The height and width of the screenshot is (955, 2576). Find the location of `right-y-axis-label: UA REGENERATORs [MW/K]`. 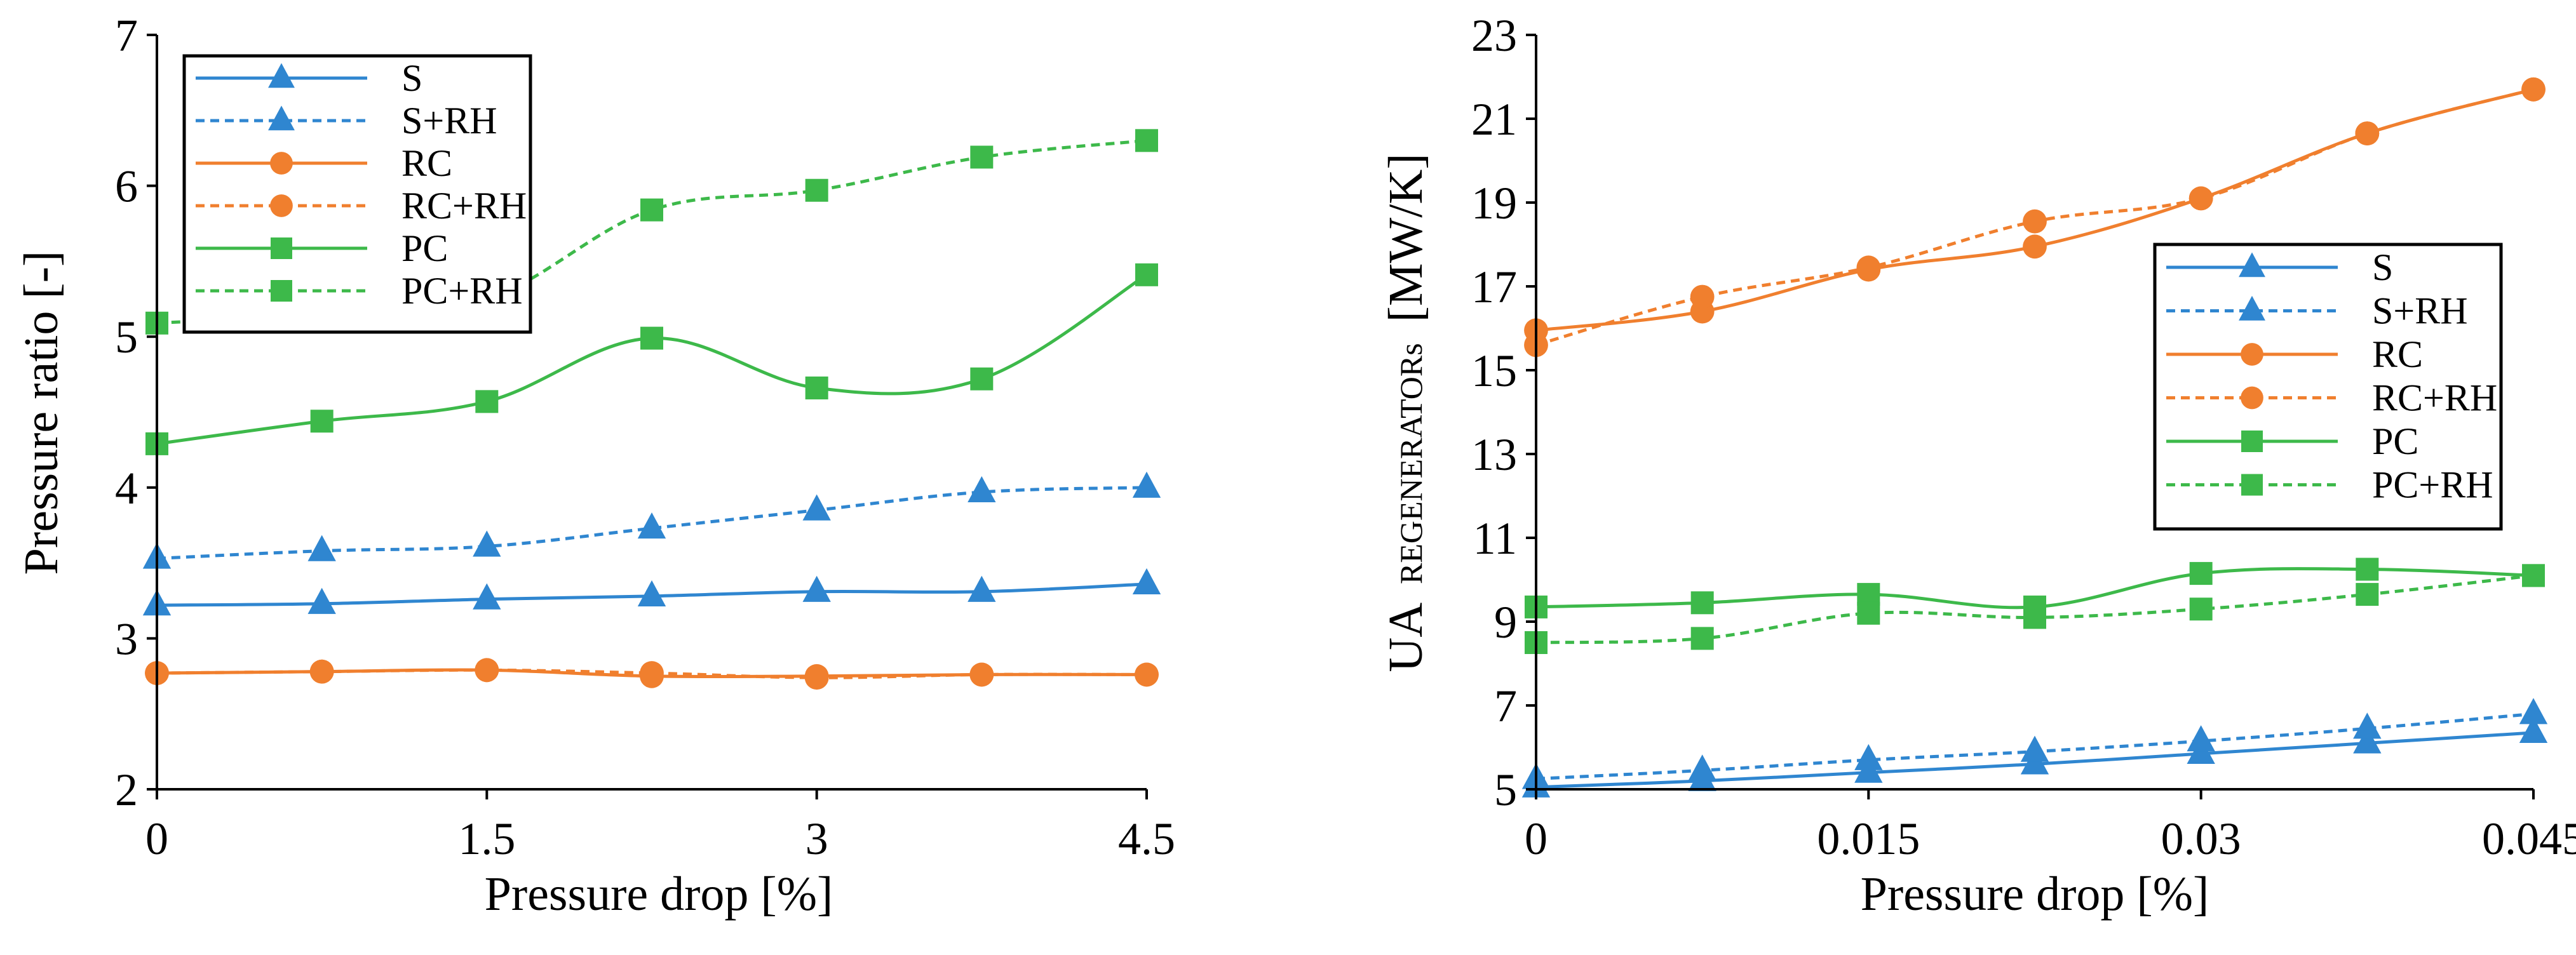

right-y-axis-label: UA REGENERATORs [MW/K] is located at coordinates (1406, 412).